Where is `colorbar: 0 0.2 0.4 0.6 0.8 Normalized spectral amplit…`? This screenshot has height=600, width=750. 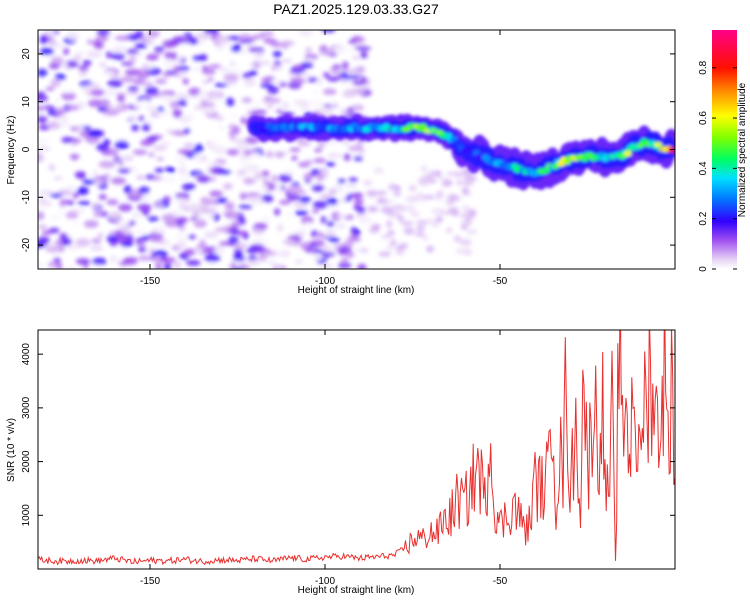 colorbar: 0 0.2 0.4 0.6 0.8 Normalized spectral amplit… is located at coordinates (723, 151).